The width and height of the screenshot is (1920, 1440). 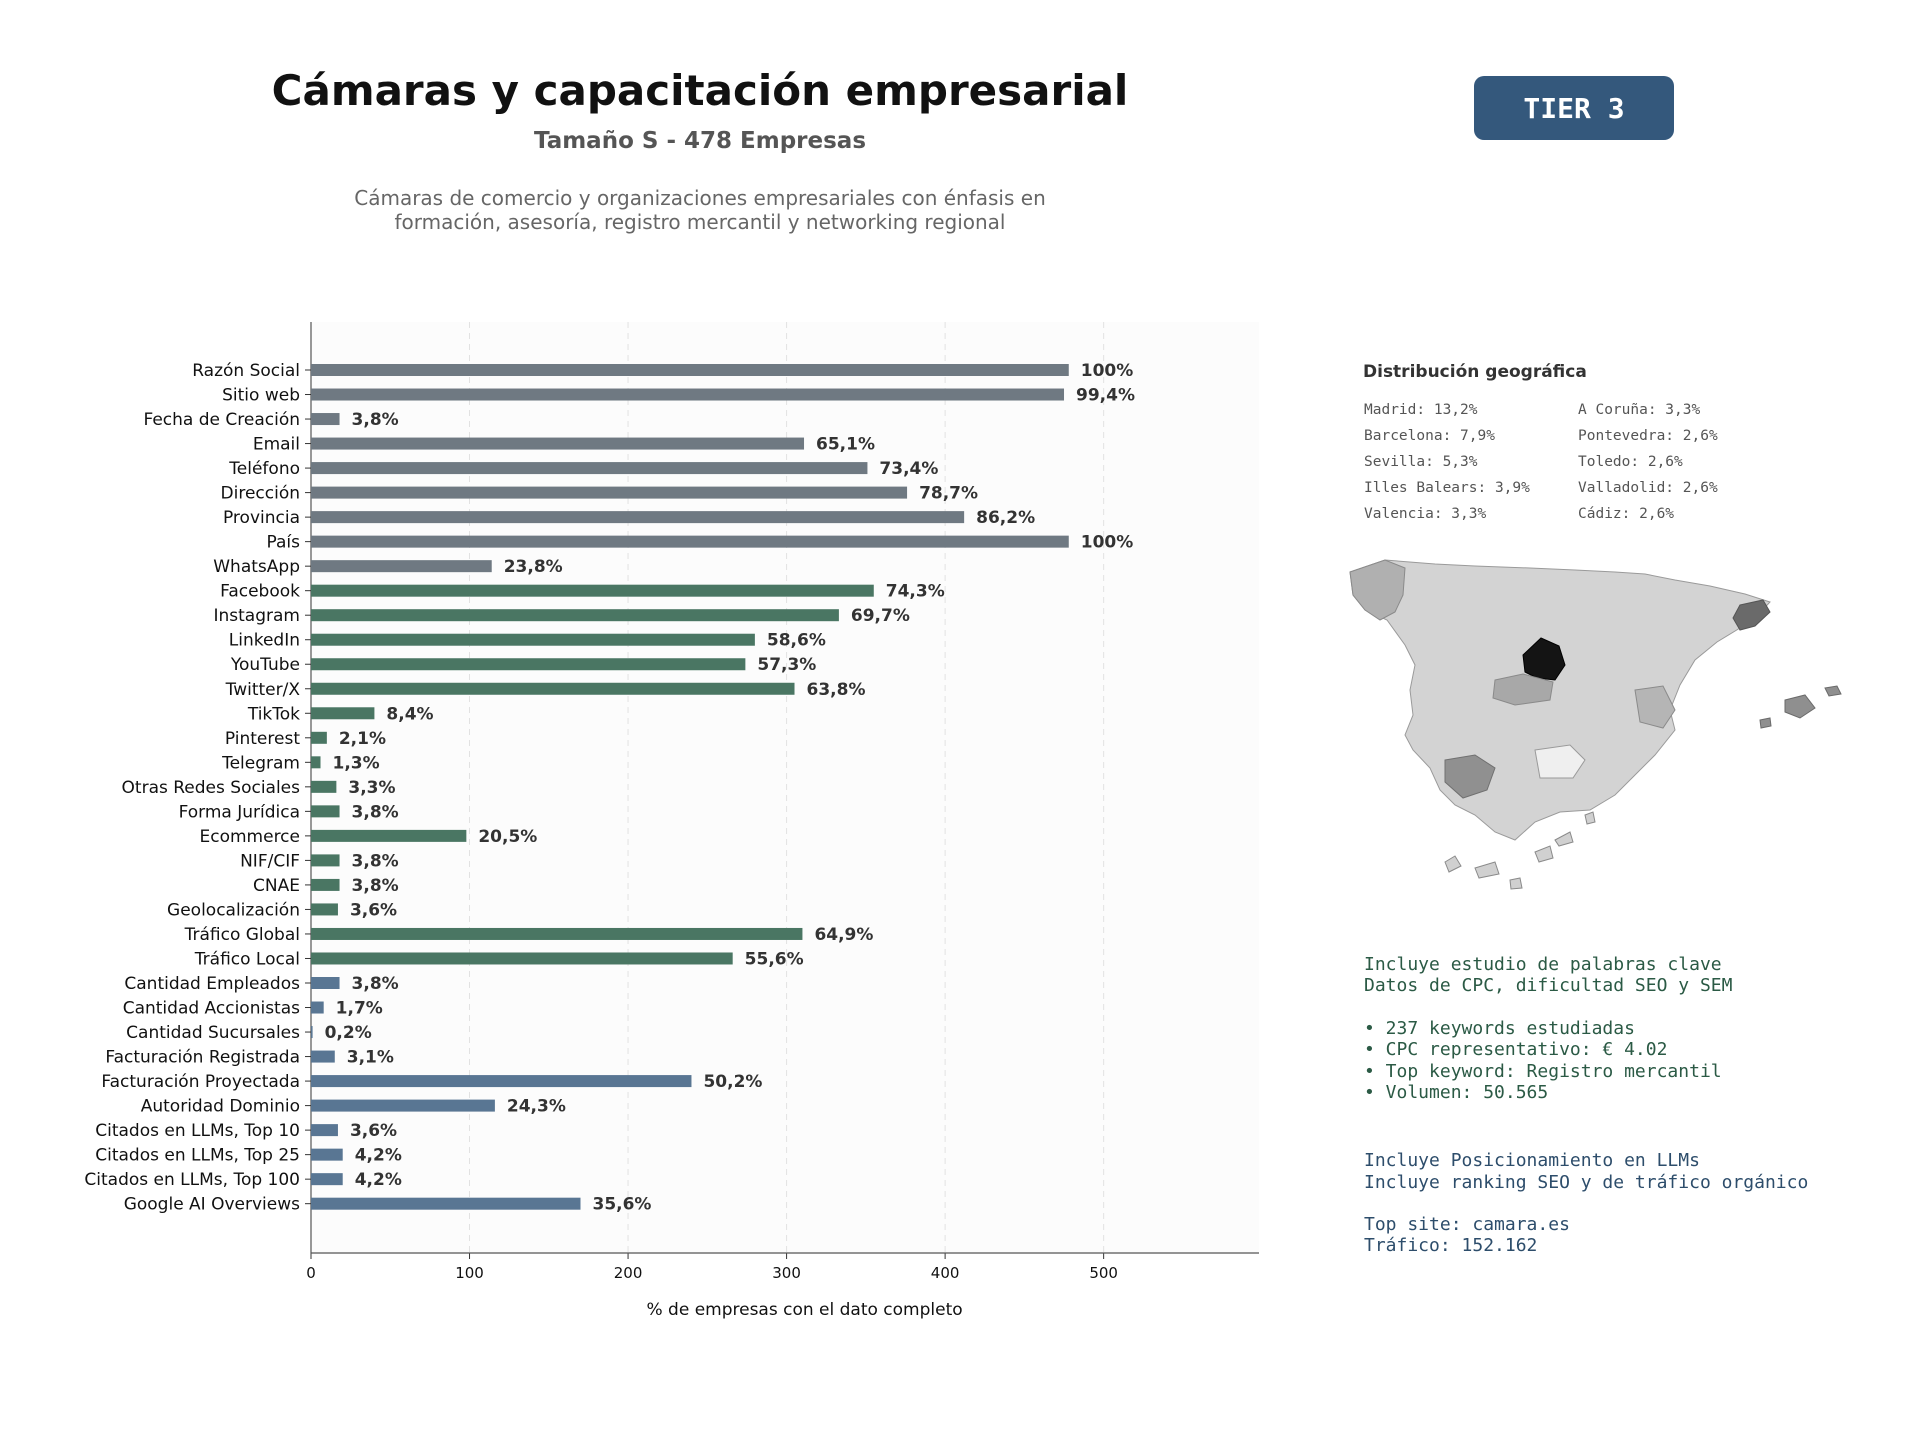 What do you see at coordinates (1639, 410) in the screenshot?
I see `geo-item: A Coruña: 3,3%` at bounding box center [1639, 410].